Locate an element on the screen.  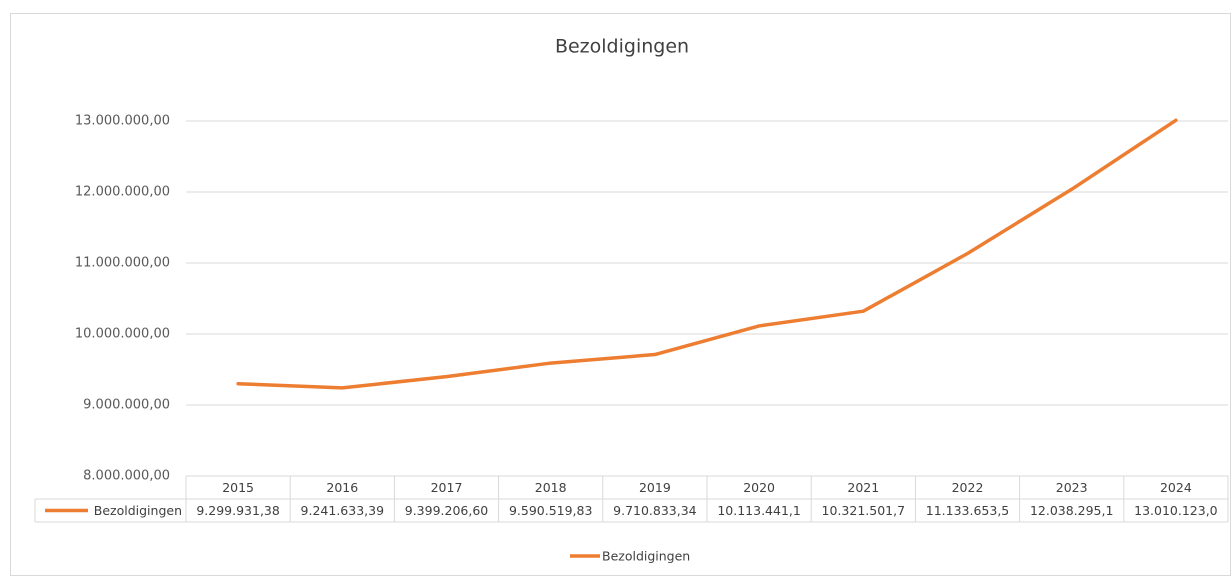
table-value: 10.321.501,7 is located at coordinates (864, 510).